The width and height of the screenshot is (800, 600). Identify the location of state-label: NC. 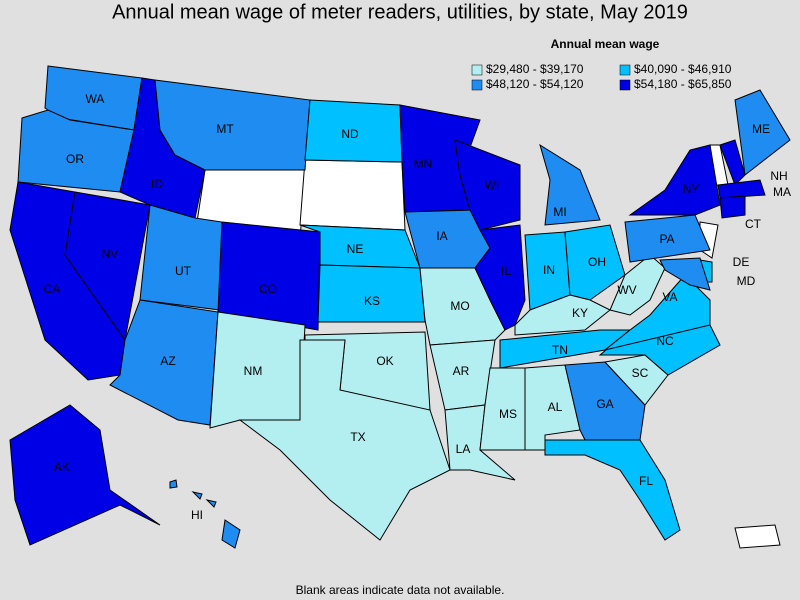
(665, 341).